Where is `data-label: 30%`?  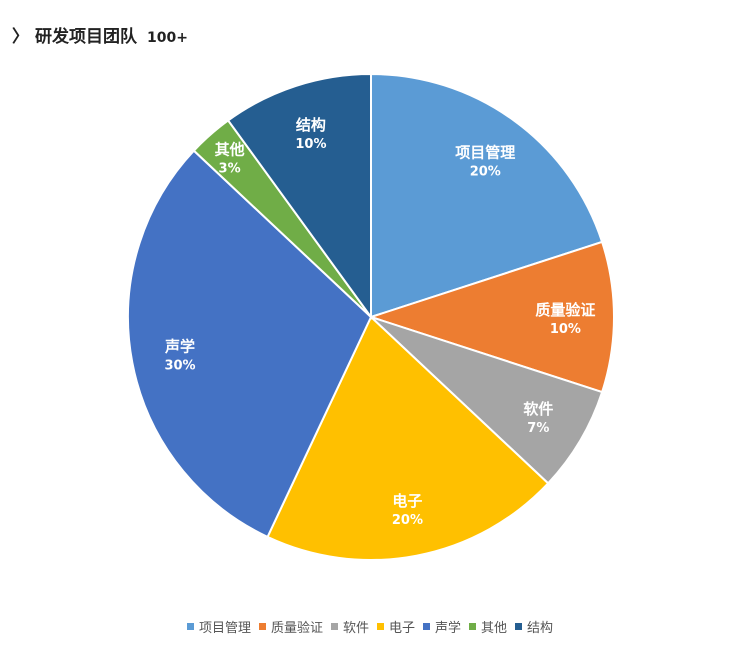
data-label: 30% is located at coordinates (179, 365).